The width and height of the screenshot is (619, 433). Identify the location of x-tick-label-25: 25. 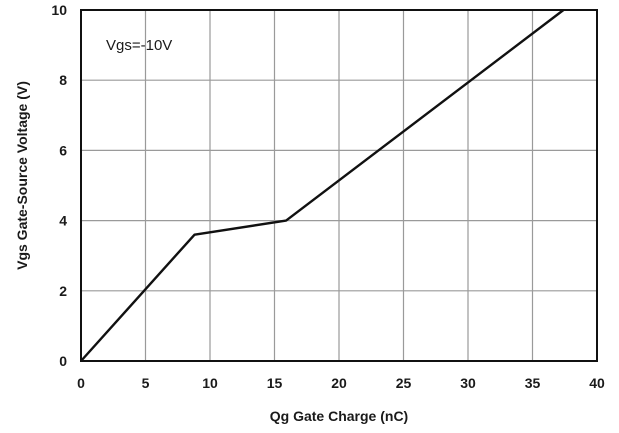
(404, 383).